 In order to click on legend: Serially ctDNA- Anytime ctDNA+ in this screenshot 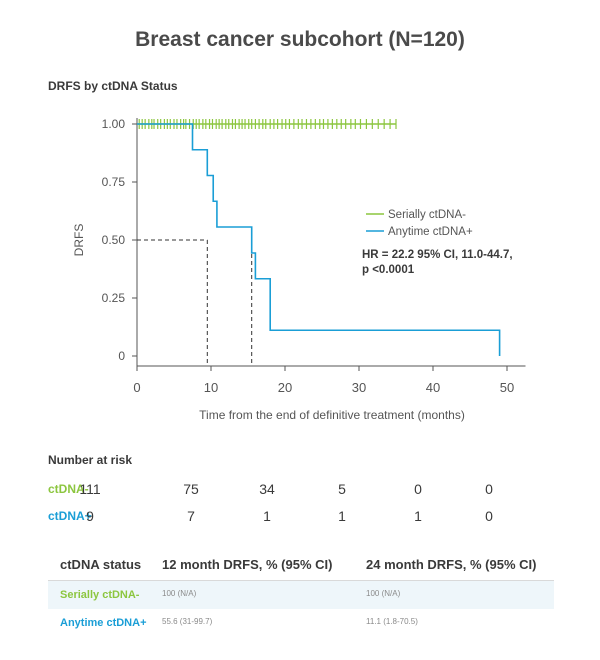, I will do `click(419, 223)`.